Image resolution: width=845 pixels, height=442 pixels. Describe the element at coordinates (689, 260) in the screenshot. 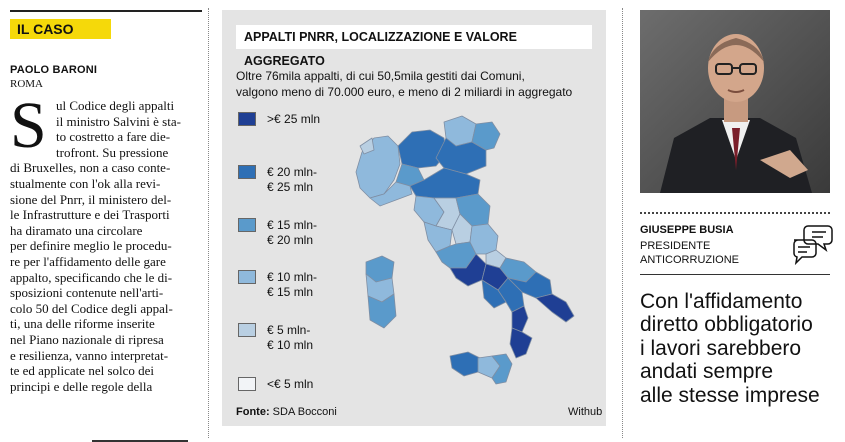

I see `role-line: ANTICORRUZIONE` at that location.